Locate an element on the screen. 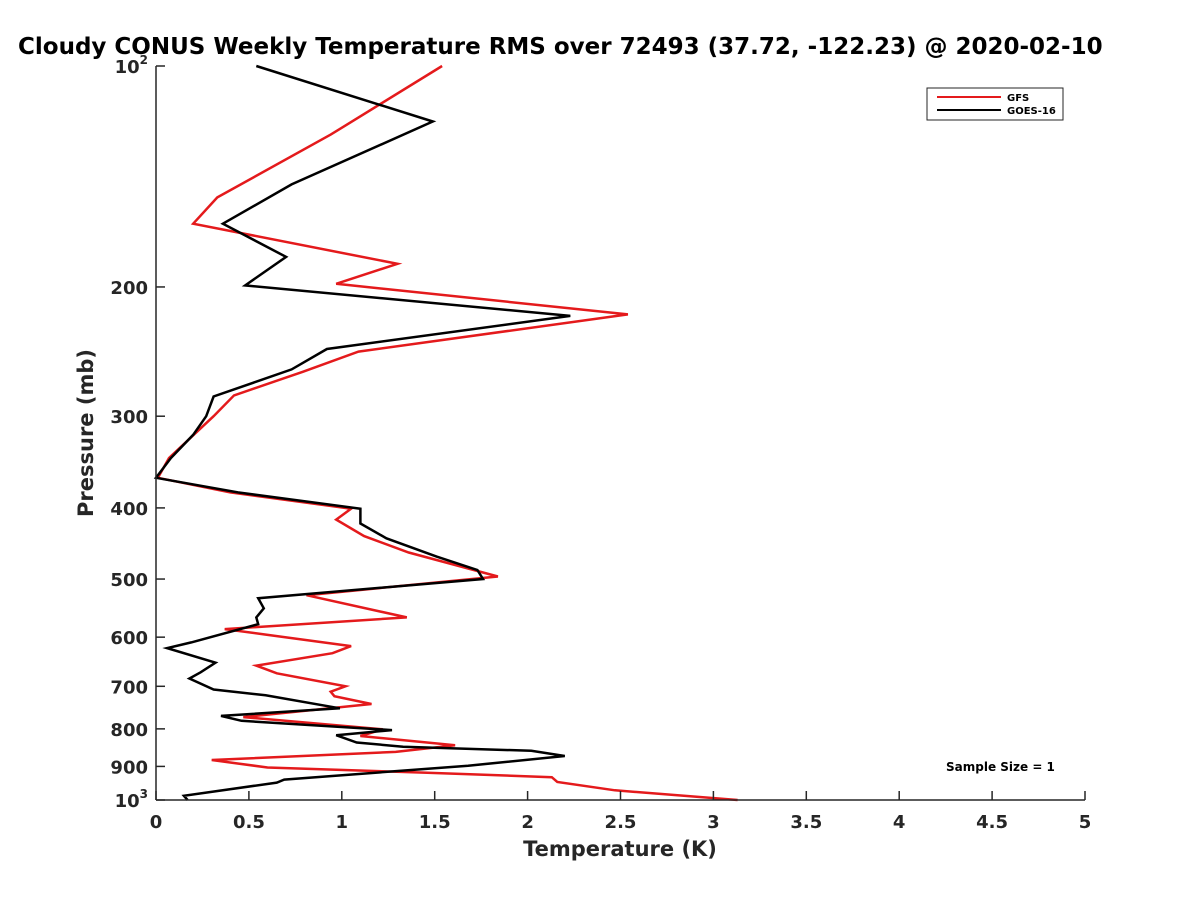 This screenshot has height=900, width=1200. y-tick-label-base: 200 is located at coordinates (129, 288).